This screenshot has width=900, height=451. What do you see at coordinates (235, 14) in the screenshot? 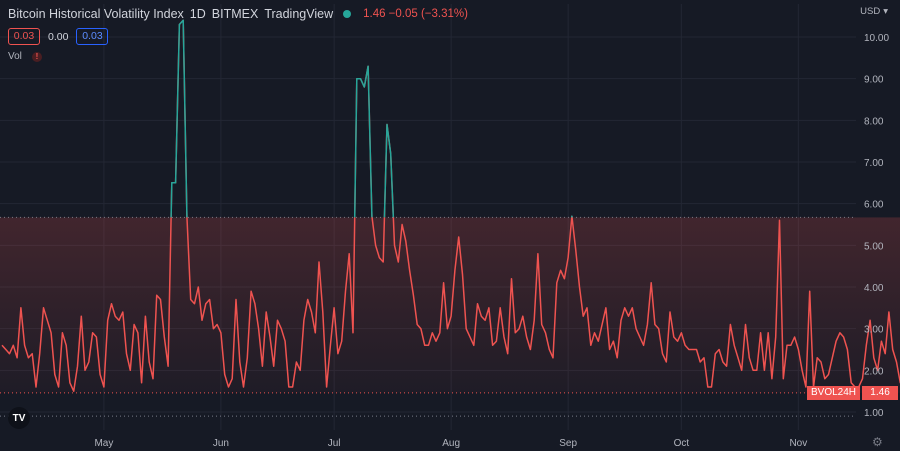
I see `exchange-label: BITMEX` at bounding box center [235, 14].